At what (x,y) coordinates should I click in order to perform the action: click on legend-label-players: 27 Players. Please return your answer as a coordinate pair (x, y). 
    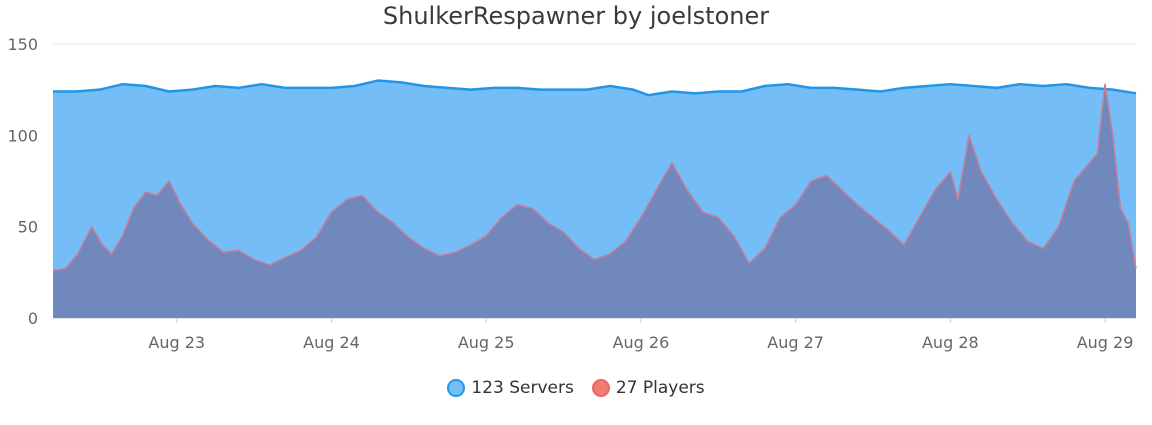
    Looking at the image, I should click on (660, 388).